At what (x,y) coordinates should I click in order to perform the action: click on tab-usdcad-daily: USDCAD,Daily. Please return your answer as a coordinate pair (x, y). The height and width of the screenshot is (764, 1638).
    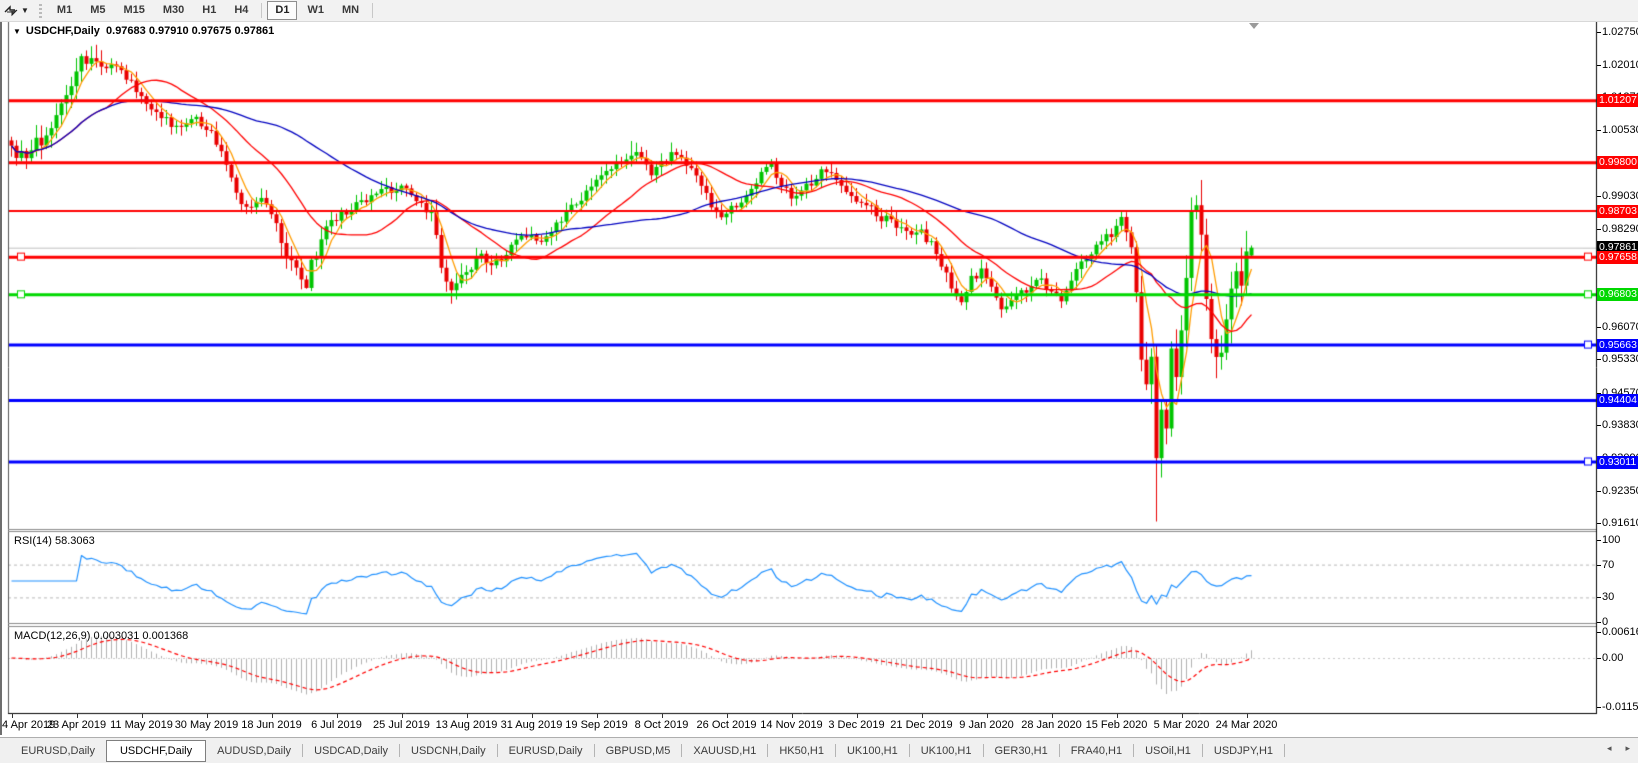
    Looking at the image, I should click on (351, 750).